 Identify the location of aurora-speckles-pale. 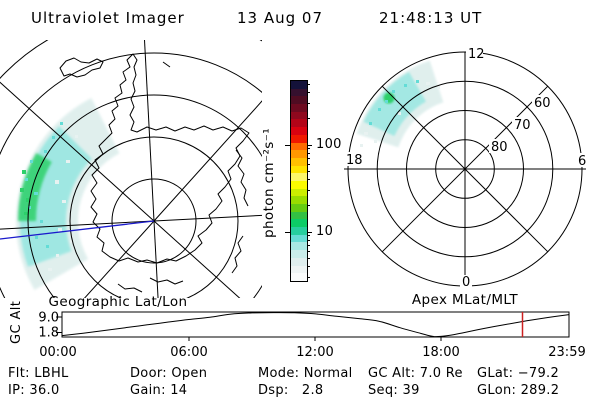
(63, 203).